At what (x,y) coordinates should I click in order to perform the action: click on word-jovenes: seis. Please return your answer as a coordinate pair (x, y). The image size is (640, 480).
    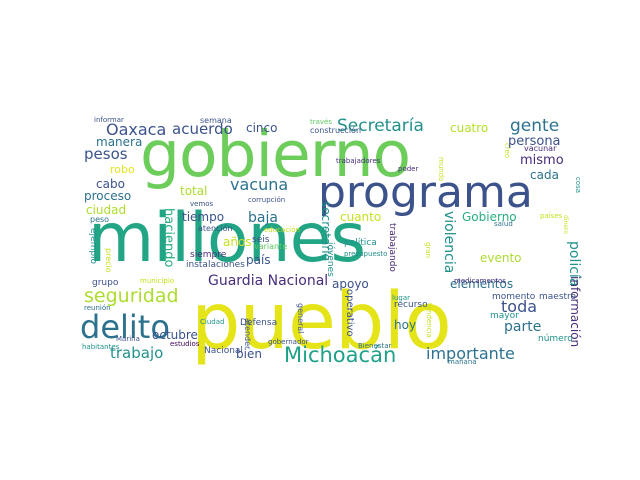
    Looking at the image, I should click on (261, 240).